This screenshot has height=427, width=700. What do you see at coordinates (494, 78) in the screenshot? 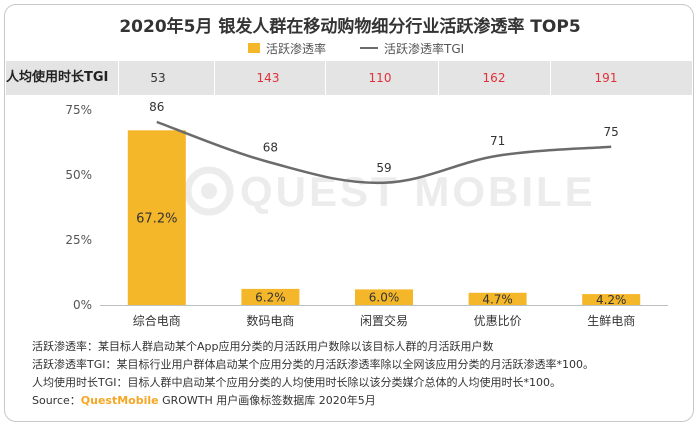
I see `tgi-value: 162` at bounding box center [494, 78].